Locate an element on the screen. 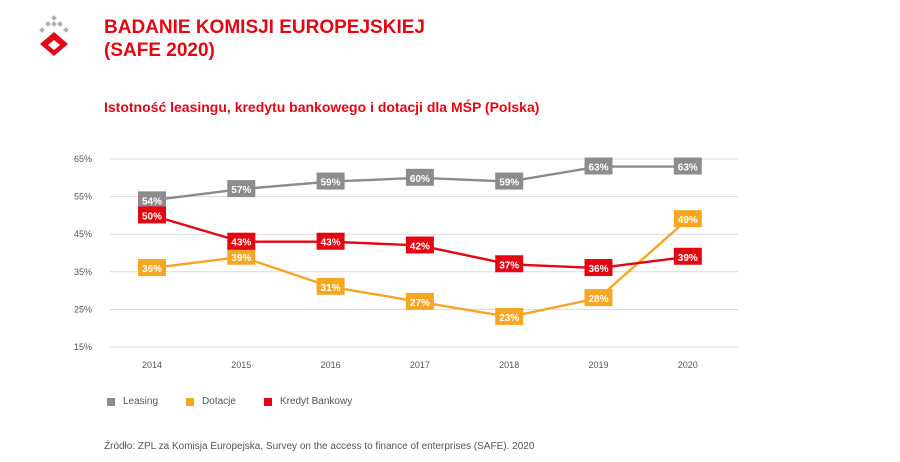 This screenshot has height=462, width=900. data-label: 23% is located at coordinates (509, 318).